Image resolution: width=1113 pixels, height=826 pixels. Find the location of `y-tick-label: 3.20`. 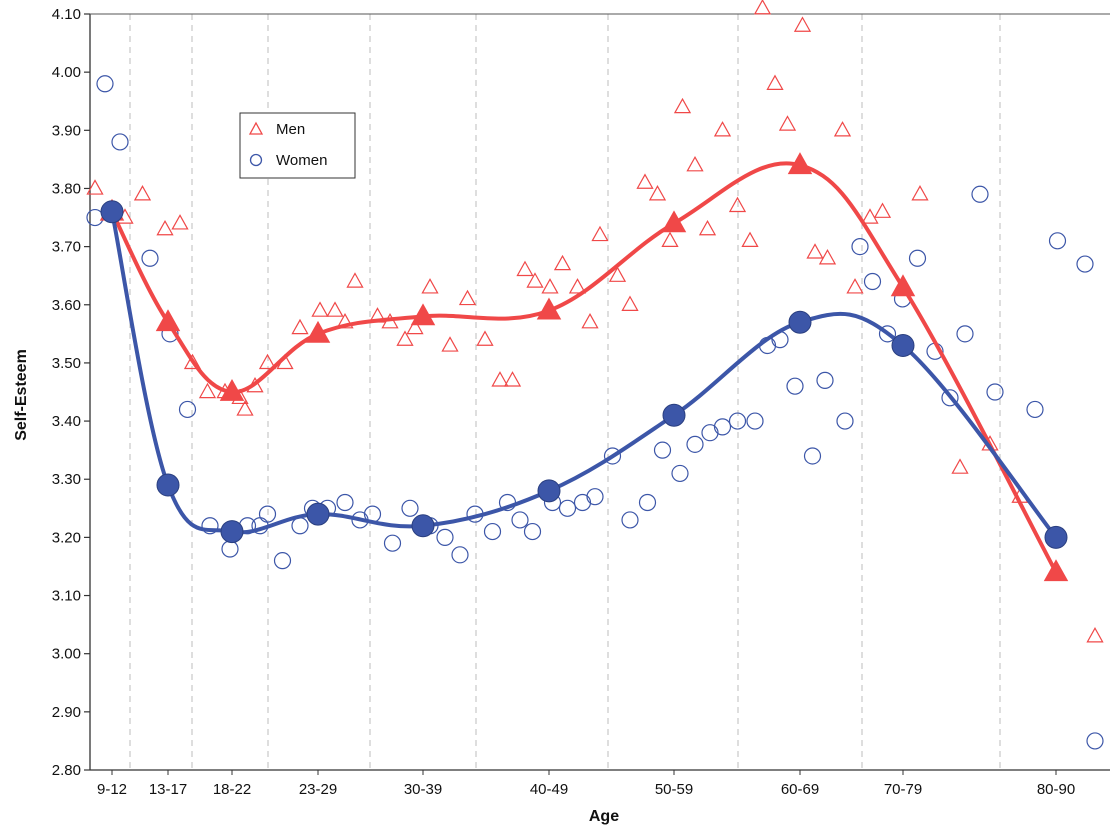

y-tick-label: 3.20 is located at coordinates (66, 537).